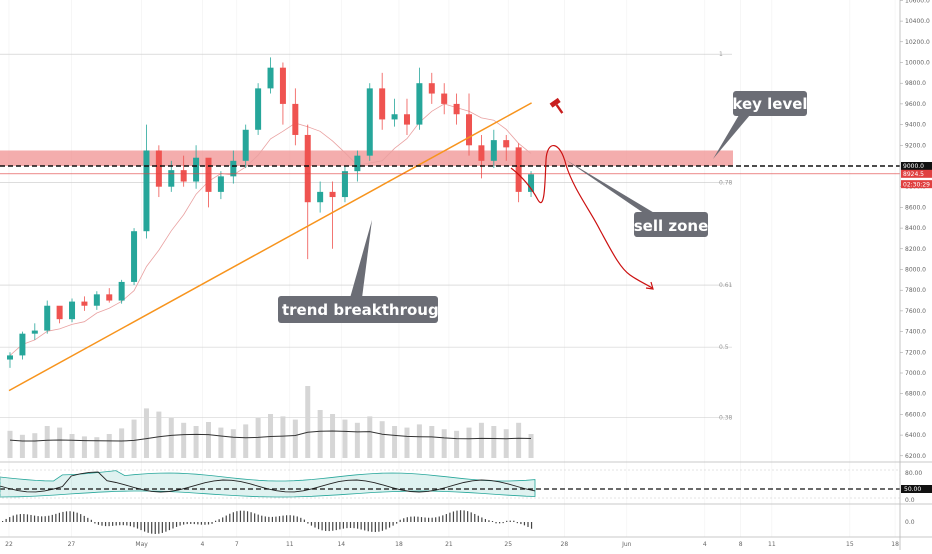 The image size is (932, 554). What do you see at coordinates (916, 184) in the screenshot?
I see `price-tag-label: 02:30:29` at bounding box center [916, 184].